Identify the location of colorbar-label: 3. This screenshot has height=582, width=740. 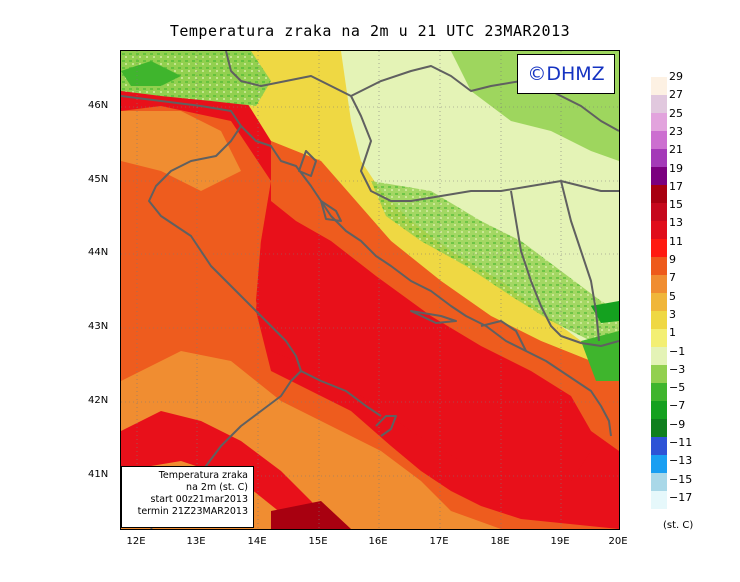
(672, 314).